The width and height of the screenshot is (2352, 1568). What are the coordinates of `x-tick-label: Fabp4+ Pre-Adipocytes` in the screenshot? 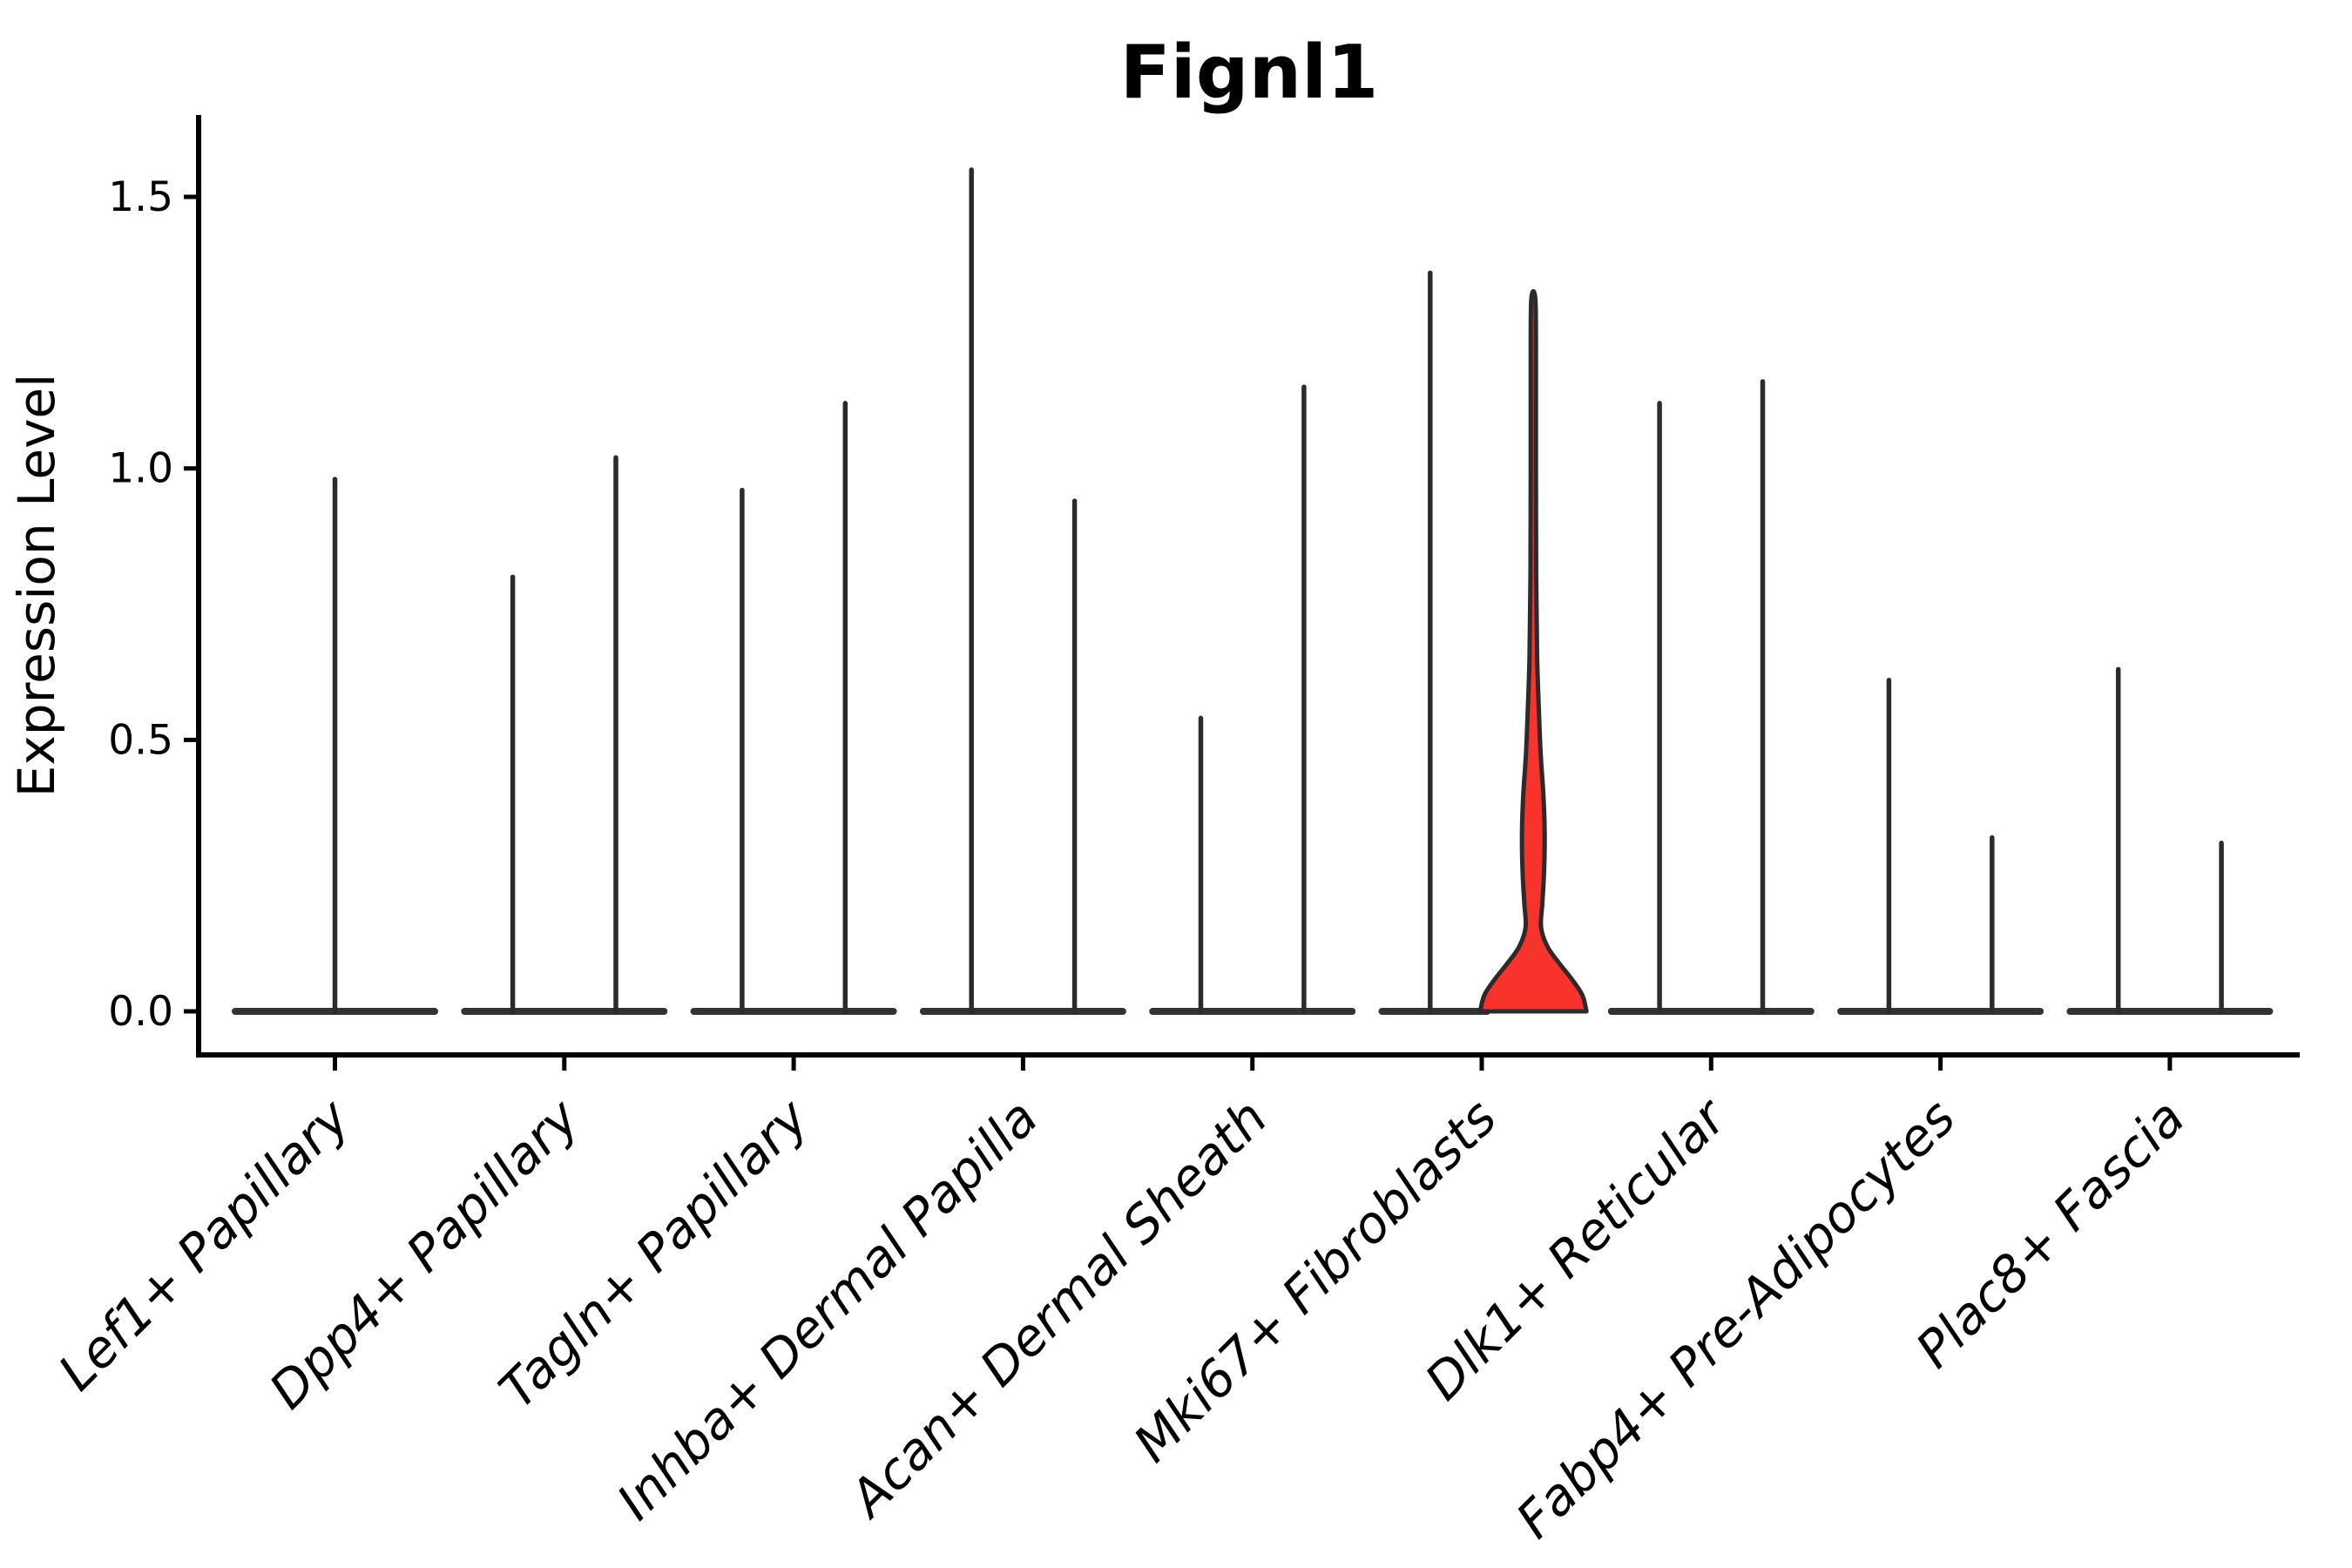 It's located at (1735, 1319).